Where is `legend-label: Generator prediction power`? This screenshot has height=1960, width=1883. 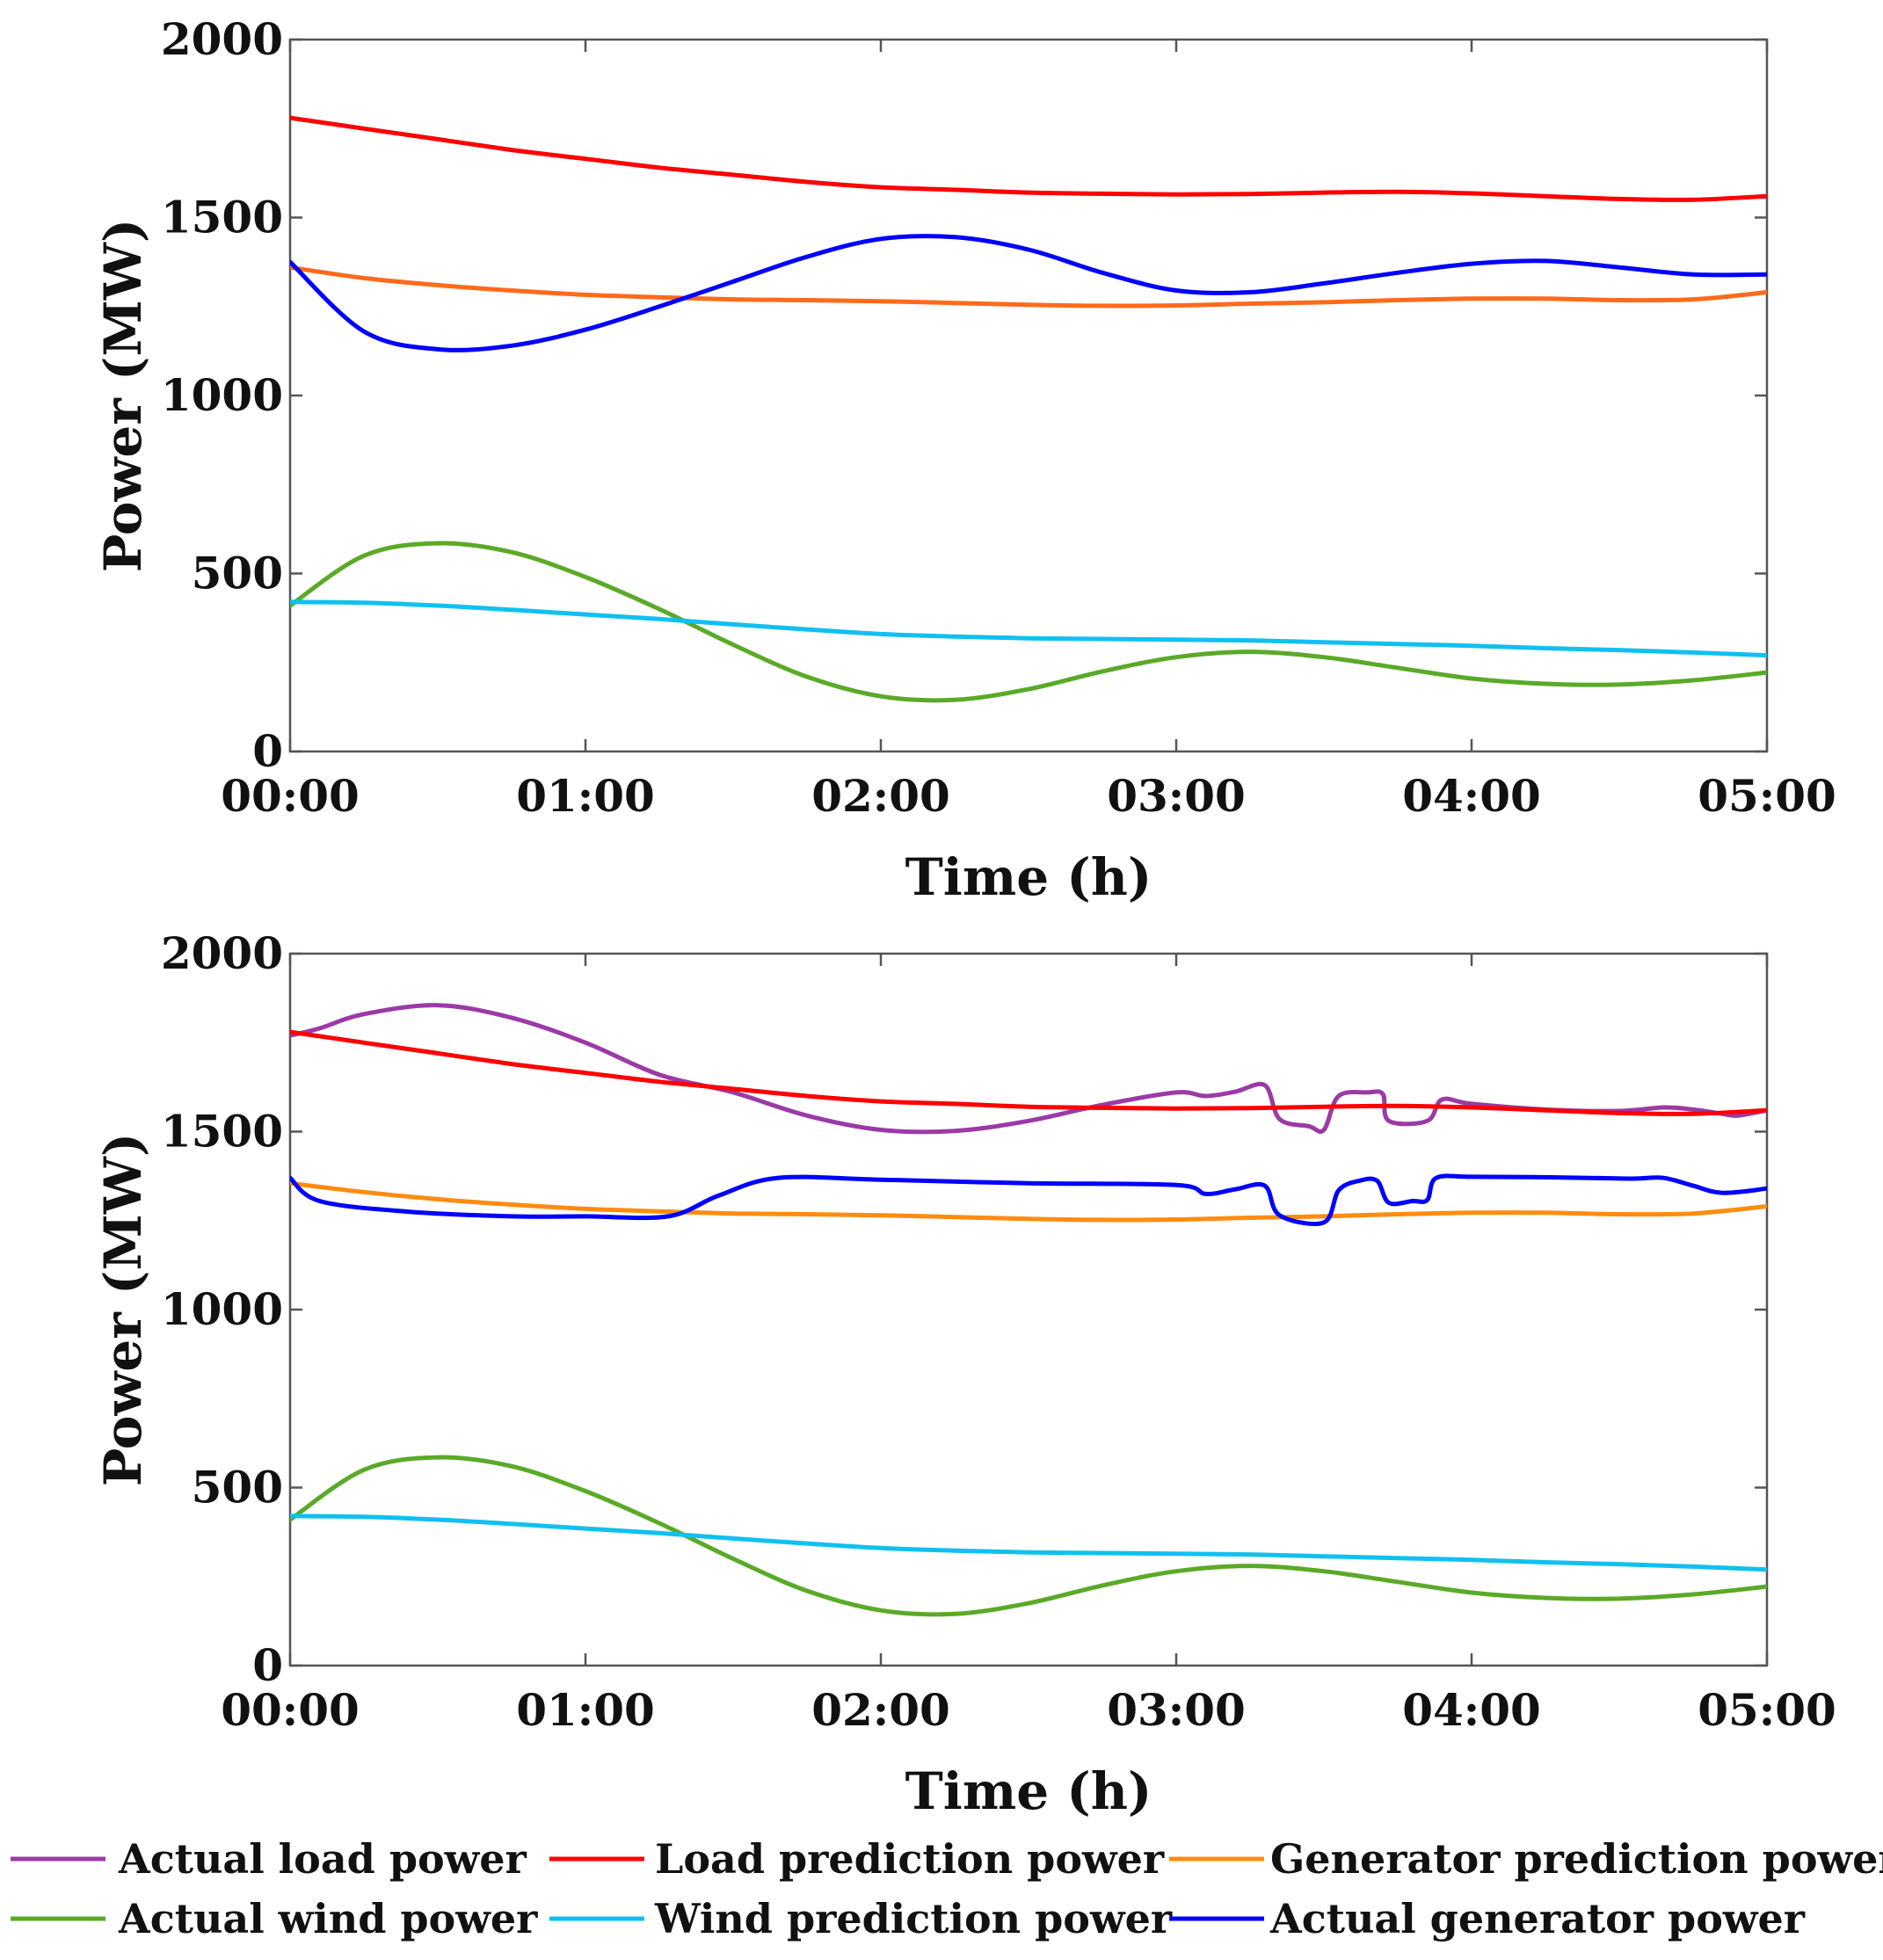 legend-label: Generator prediction power is located at coordinates (1577, 1859).